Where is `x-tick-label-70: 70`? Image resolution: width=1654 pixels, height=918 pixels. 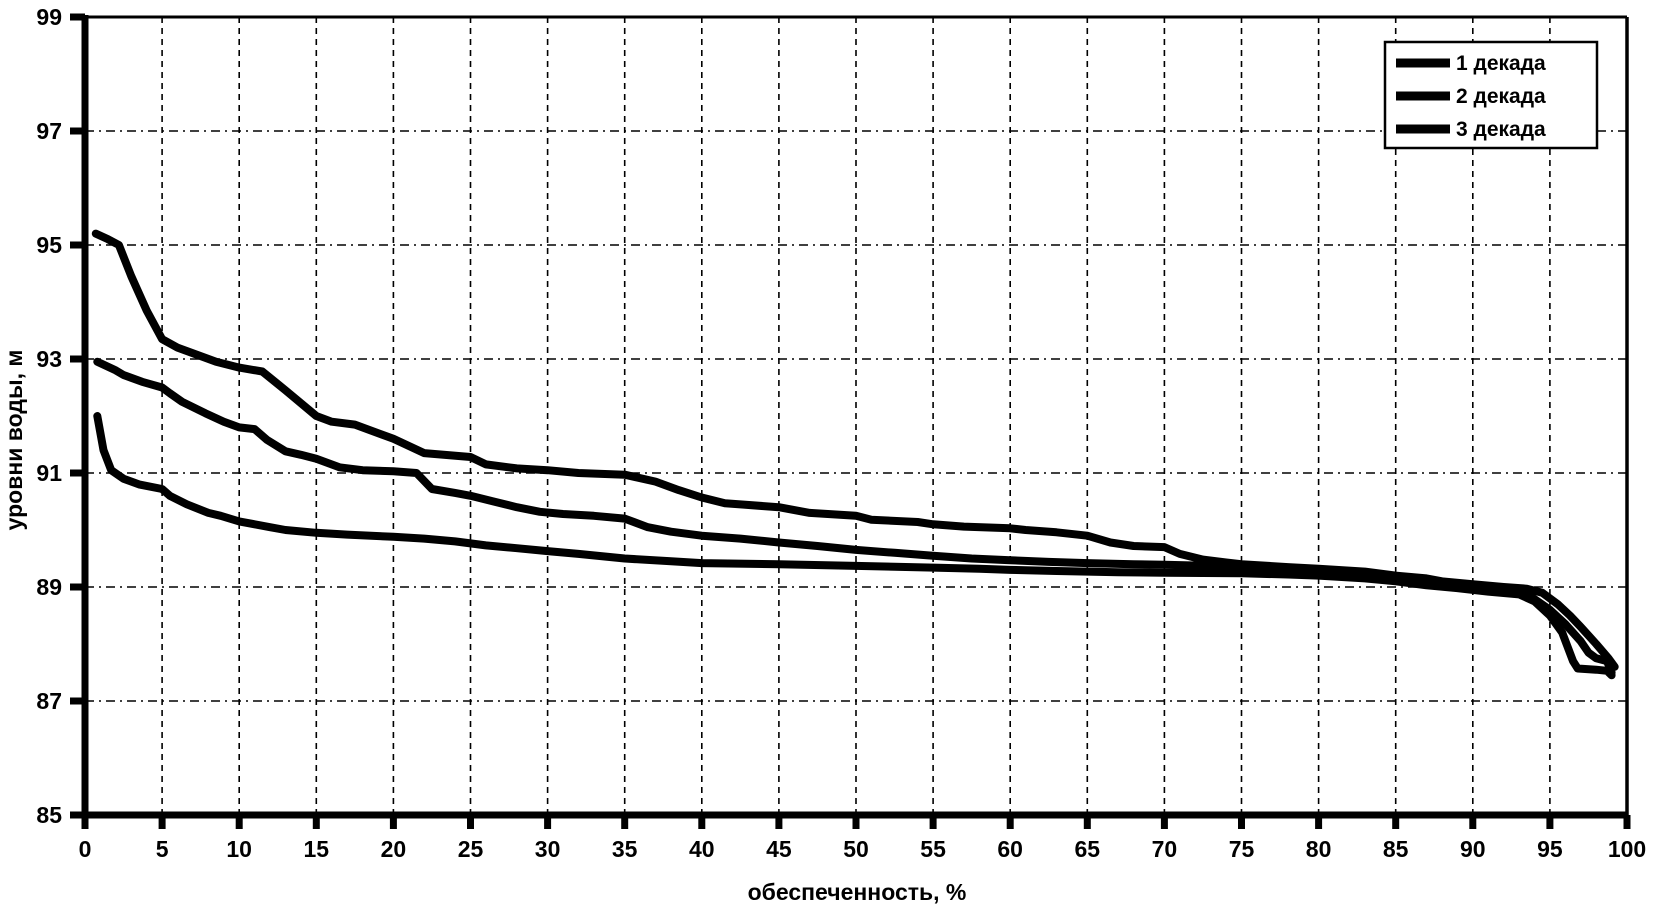 x-tick-label-70: 70 is located at coordinates (1165, 849).